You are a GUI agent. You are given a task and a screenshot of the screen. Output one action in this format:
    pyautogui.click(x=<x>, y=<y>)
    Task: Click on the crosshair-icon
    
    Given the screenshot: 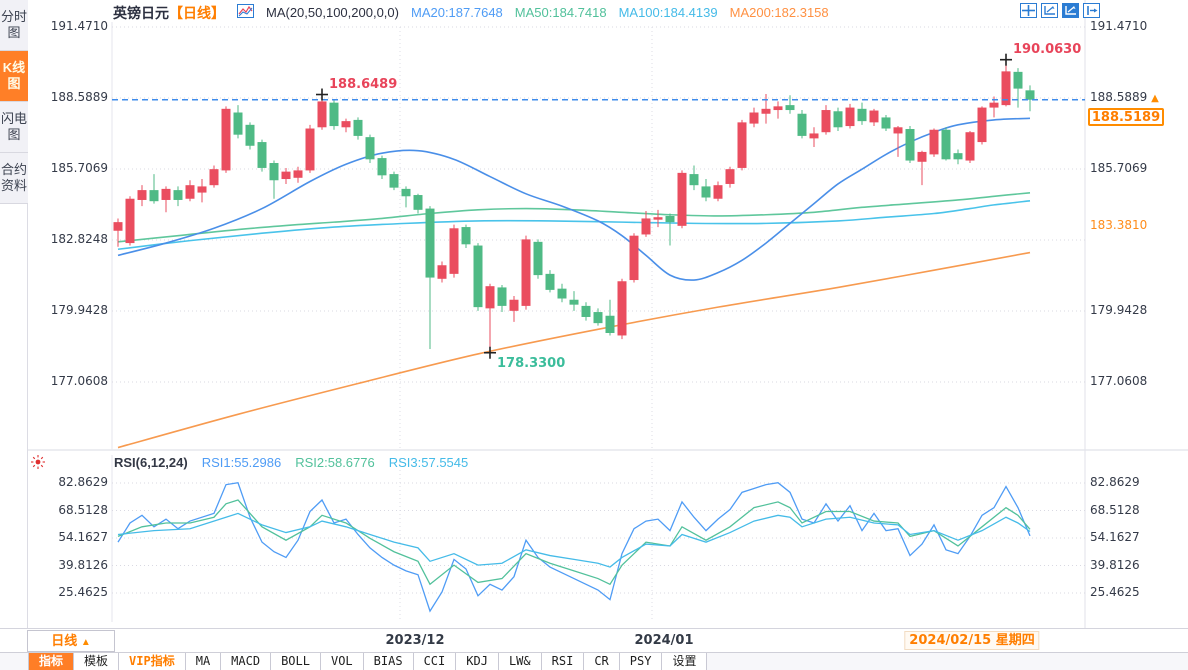 What is the action you would take?
    pyautogui.click(x=1028, y=10)
    